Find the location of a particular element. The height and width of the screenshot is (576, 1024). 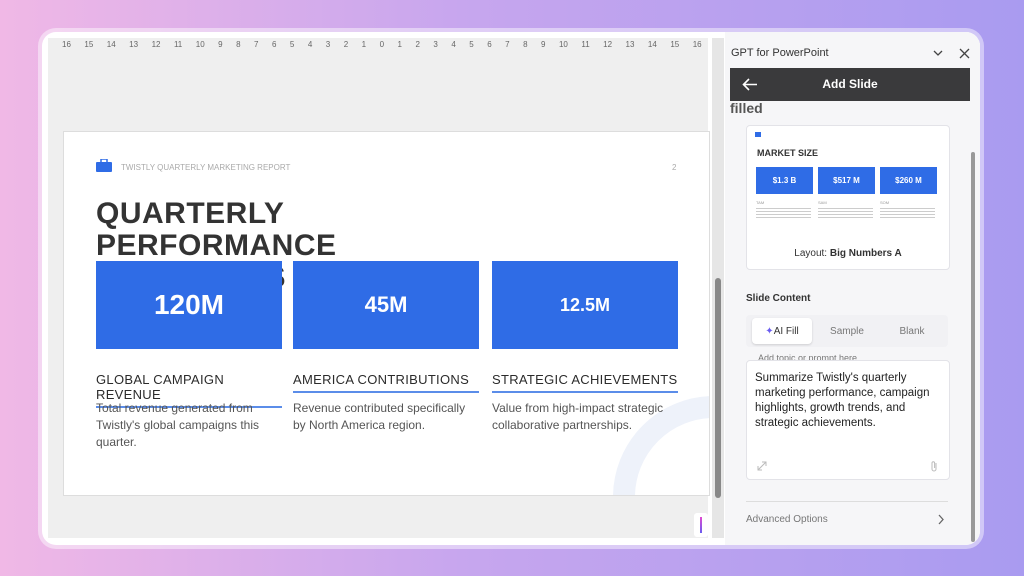

back-button is located at coordinates (750, 84).